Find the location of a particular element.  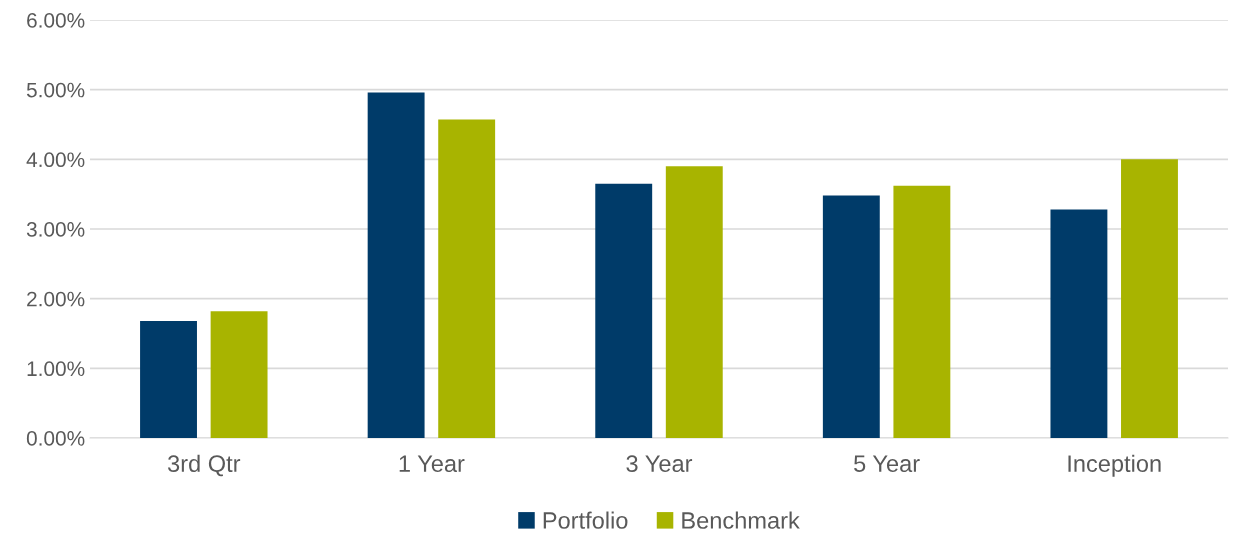

x-tick-label: Inception is located at coordinates (1114, 465).